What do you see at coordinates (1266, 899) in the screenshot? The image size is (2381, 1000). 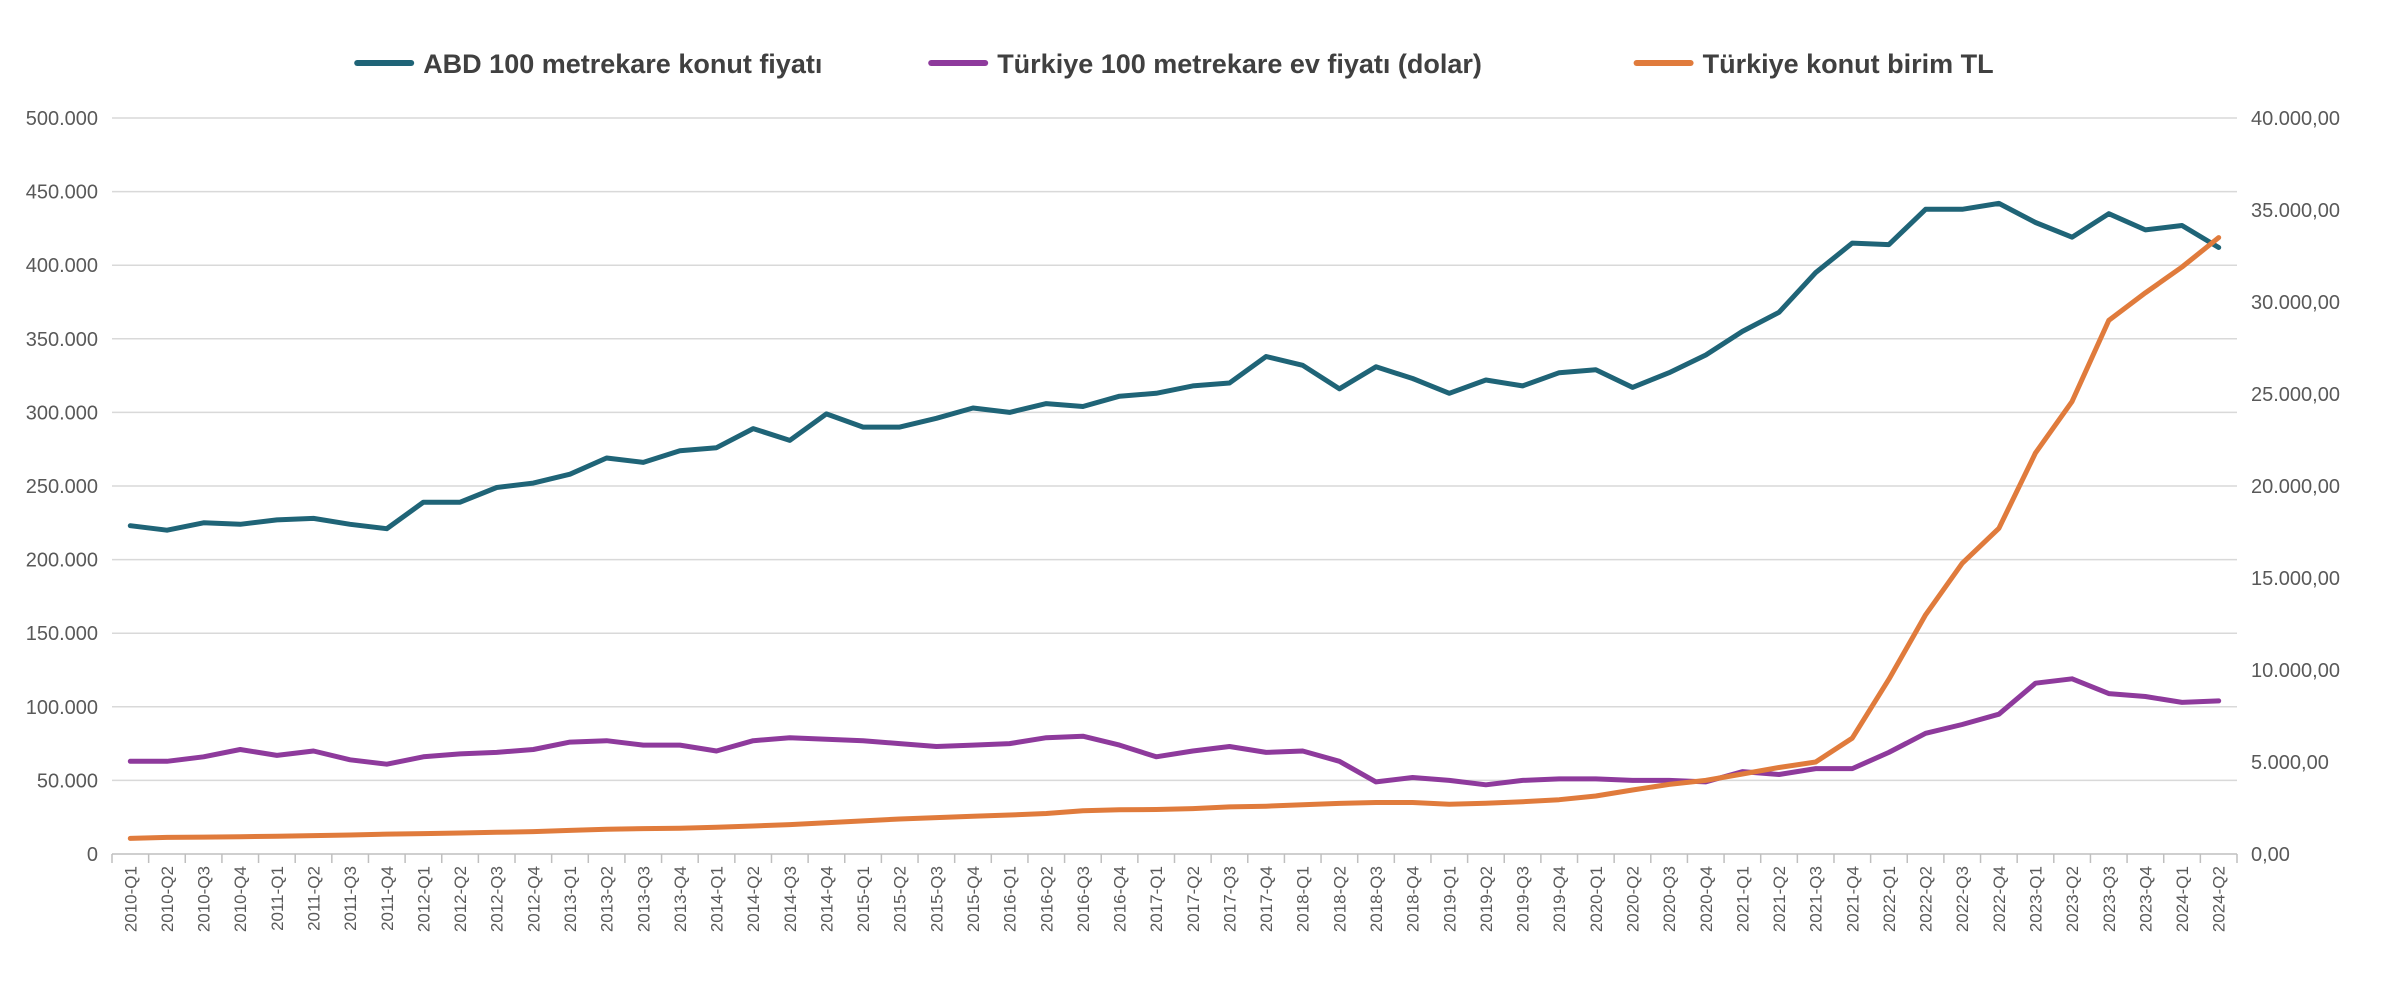 I see `x-tick-label: 2017-Q4` at bounding box center [1266, 899].